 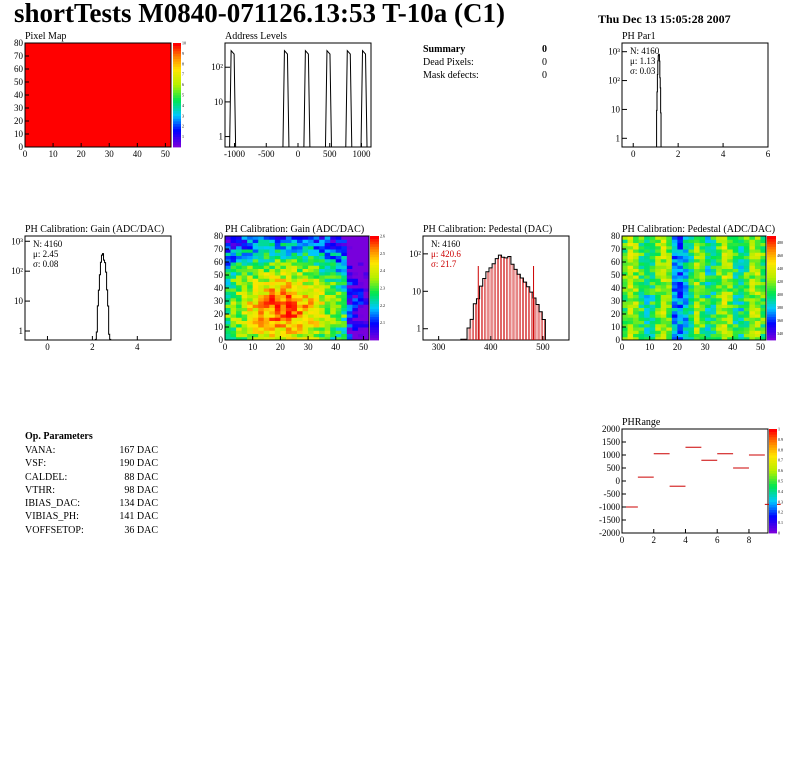 I want to click on gain-hist-y-tick-label: 10, so click(x=19, y=301).